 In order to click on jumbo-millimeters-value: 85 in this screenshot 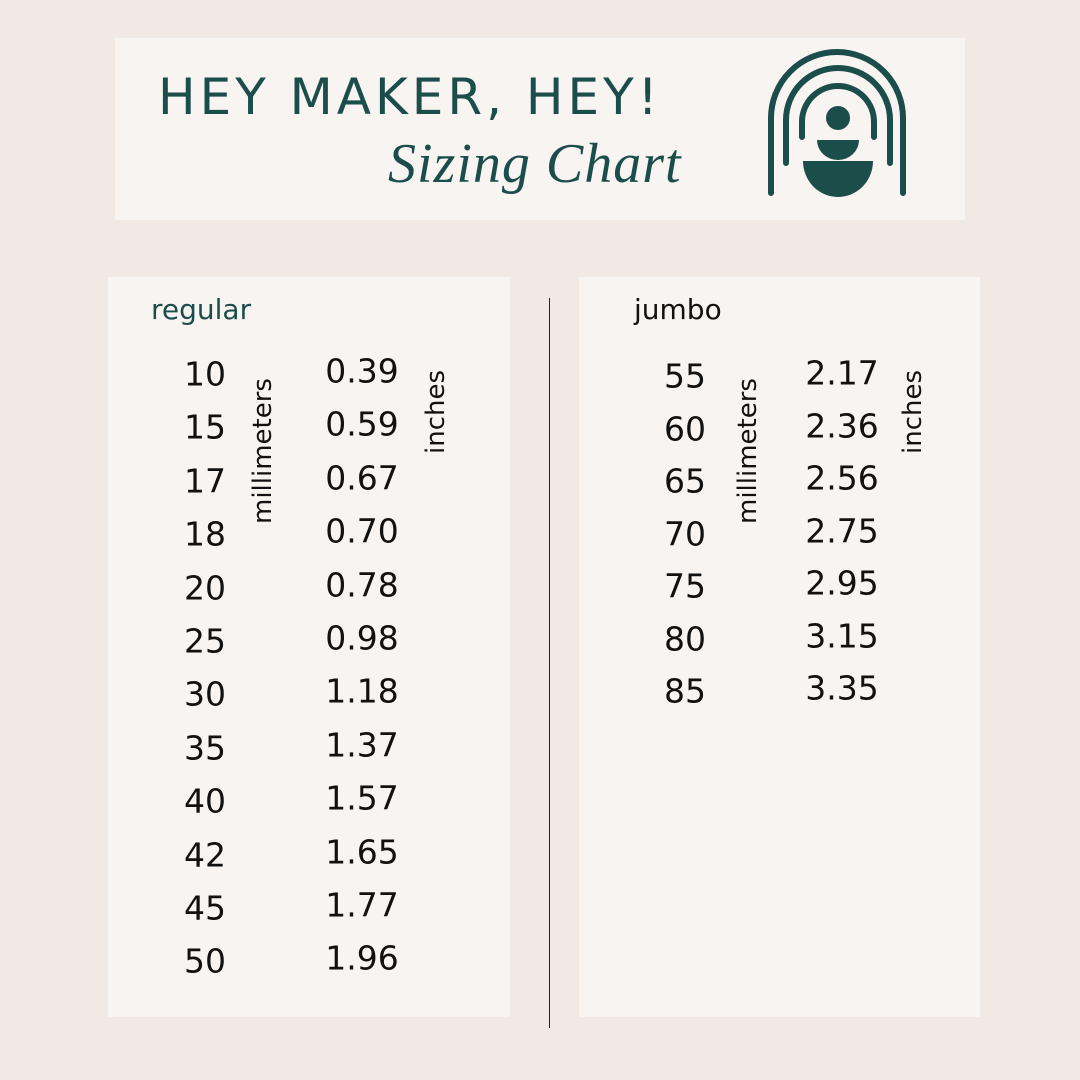, I will do `click(685, 691)`.